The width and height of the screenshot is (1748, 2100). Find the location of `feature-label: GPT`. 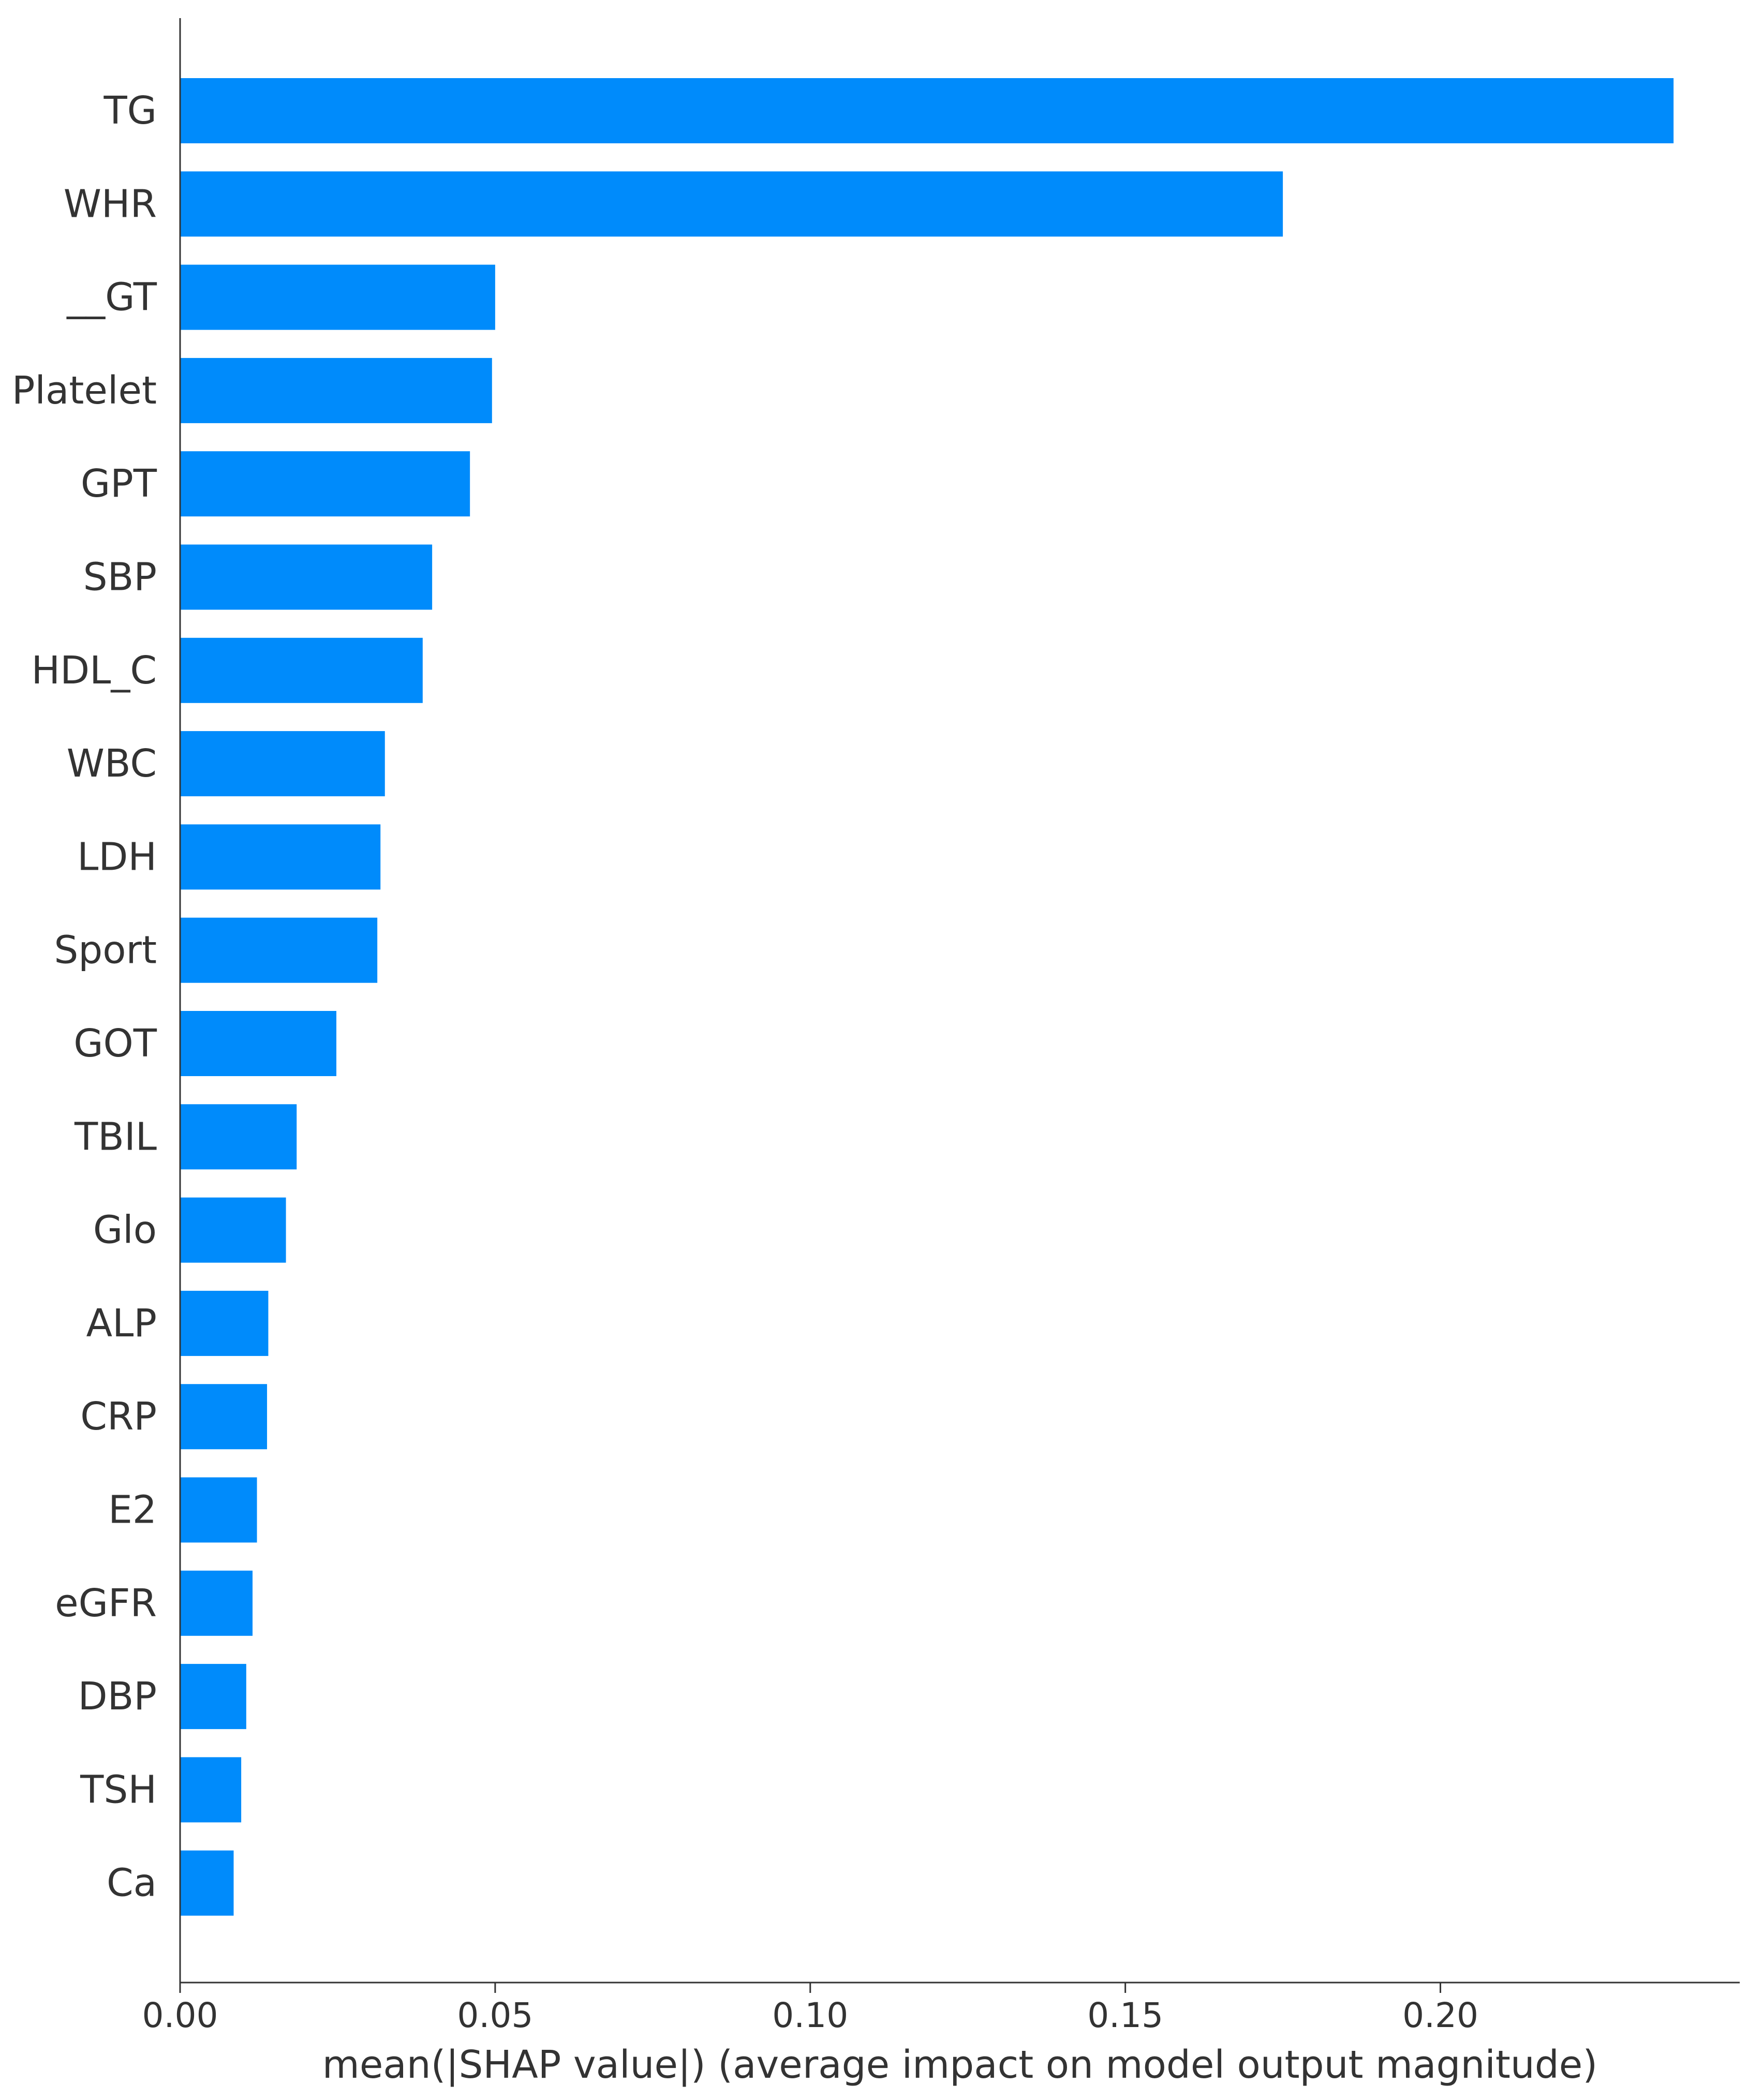

feature-label: GPT is located at coordinates (119, 483).